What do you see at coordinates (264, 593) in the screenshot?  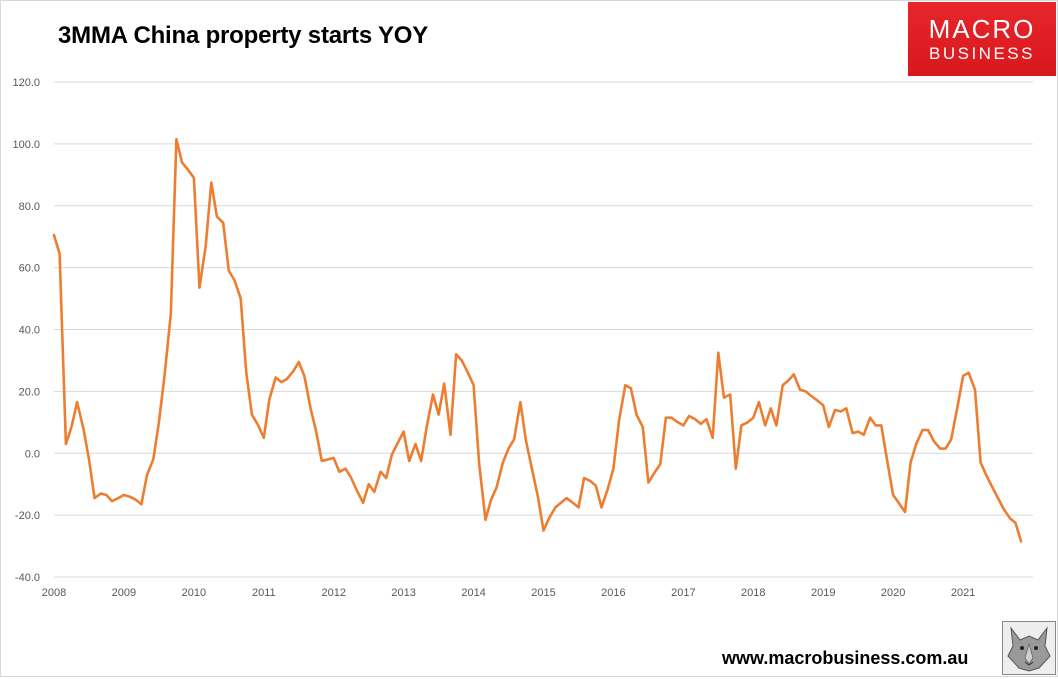 I see `x-tick-label: 2011` at bounding box center [264, 593].